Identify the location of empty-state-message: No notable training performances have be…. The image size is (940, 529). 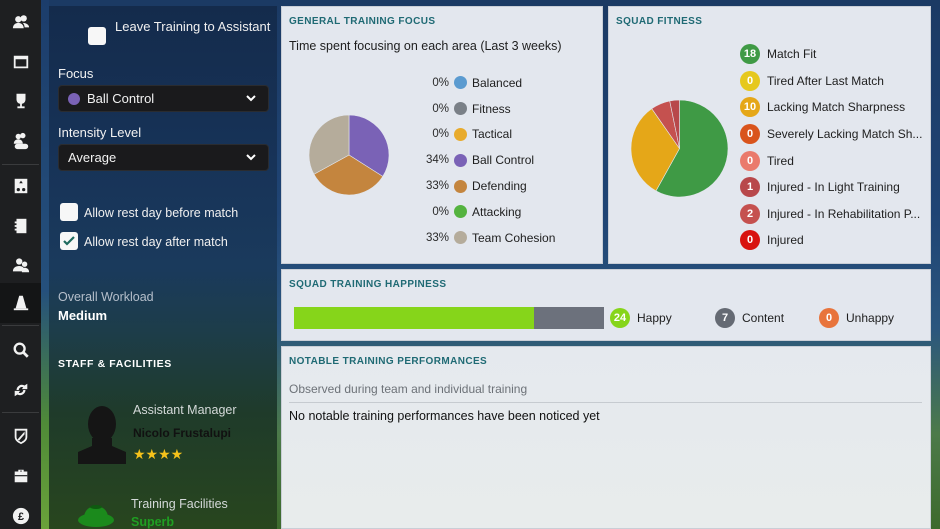
(444, 416).